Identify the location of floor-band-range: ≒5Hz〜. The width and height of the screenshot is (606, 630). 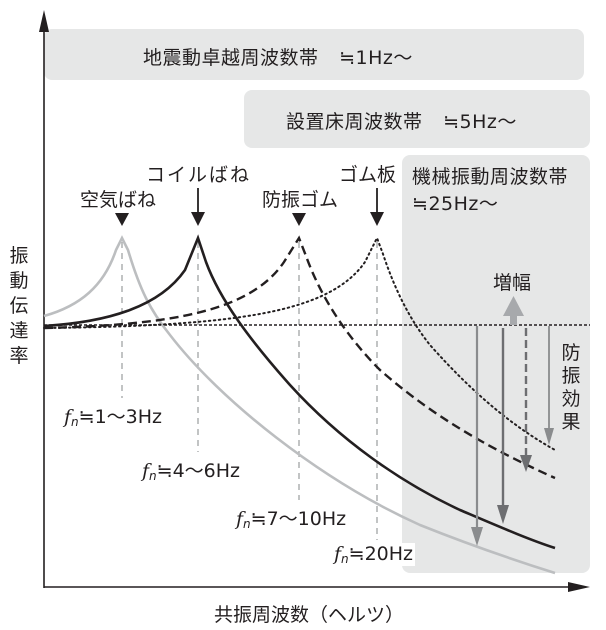
(480, 122).